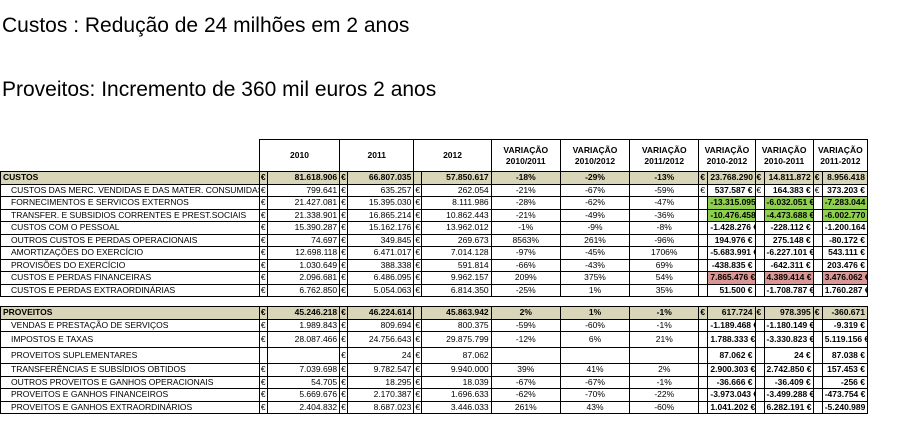 The height and width of the screenshot is (433, 900). I want to click on value-cell: 13.962.012, so click(456, 228).